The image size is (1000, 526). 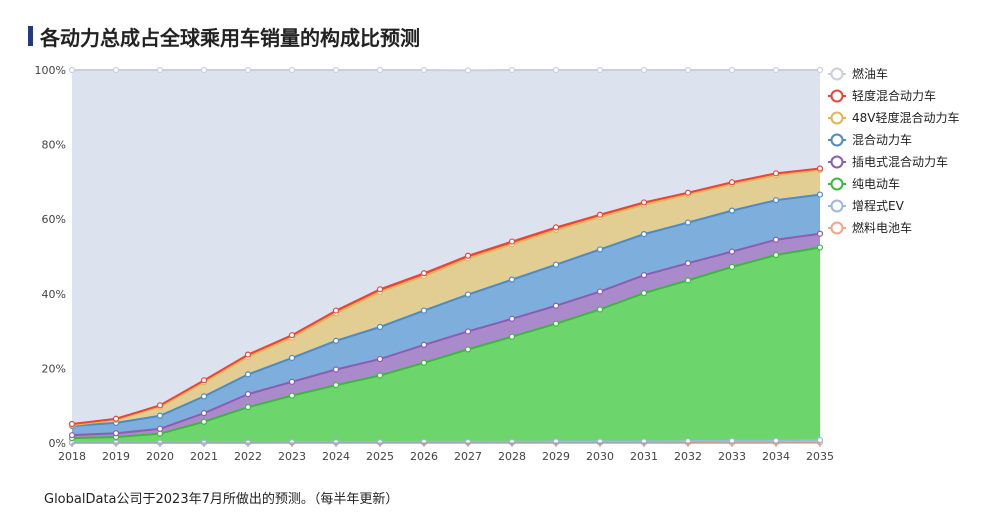 I want to click on x-tick-label: 2020, so click(x=160, y=456).